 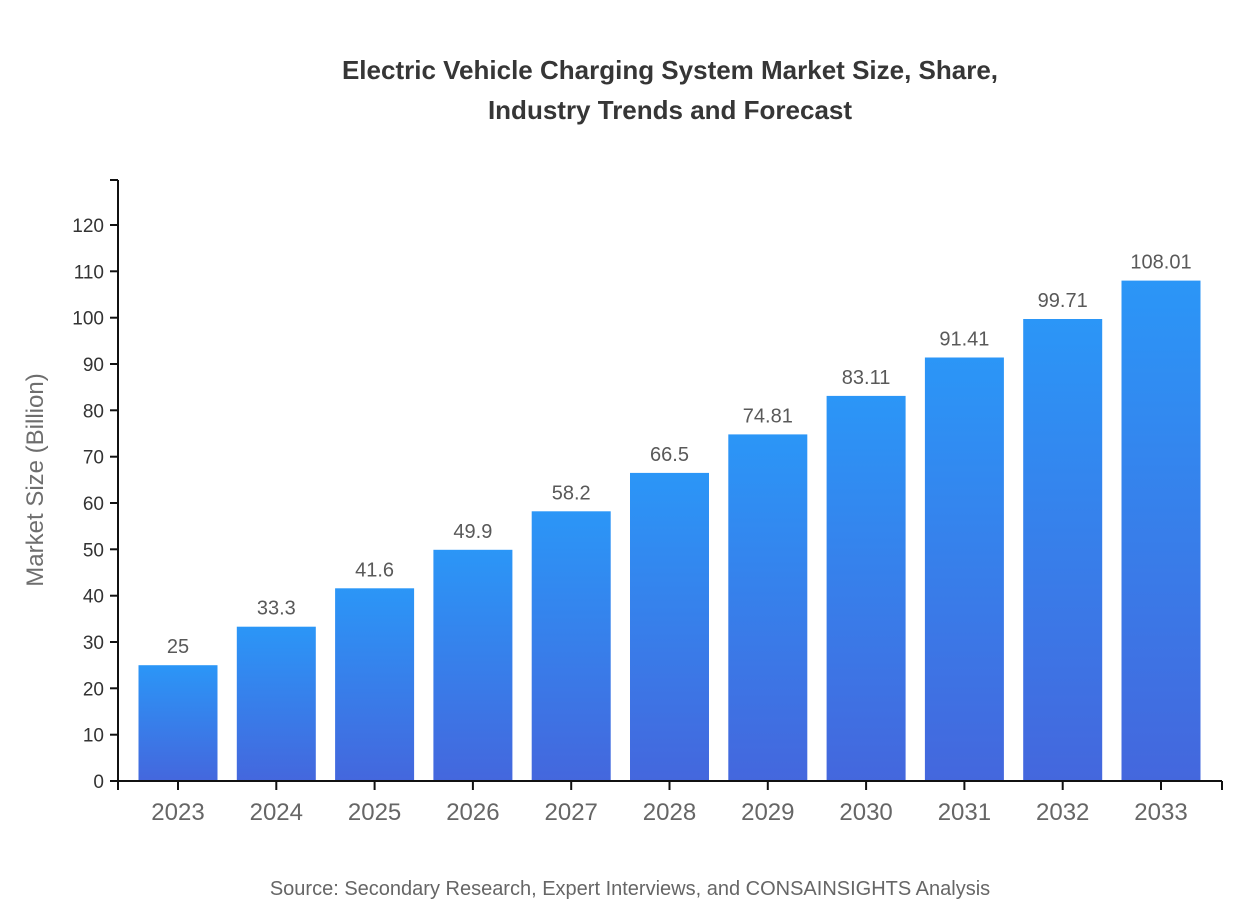 What do you see at coordinates (276, 812) in the screenshot?
I see `x-tick-label: 2024` at bounding box center [276, 812].